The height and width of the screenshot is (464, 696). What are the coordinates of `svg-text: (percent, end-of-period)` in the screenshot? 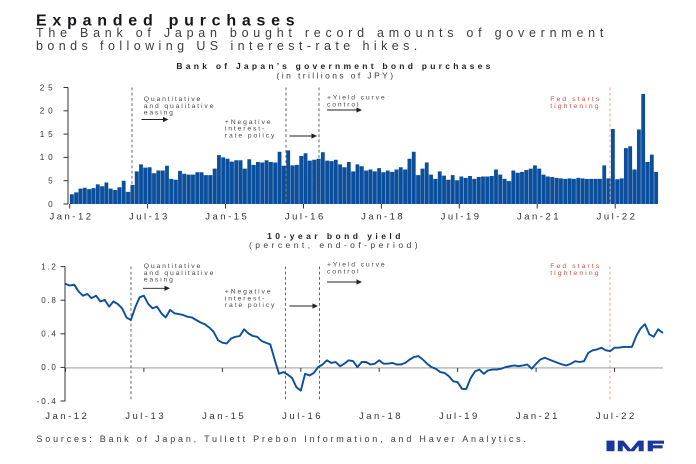 It's located at (335, 245).